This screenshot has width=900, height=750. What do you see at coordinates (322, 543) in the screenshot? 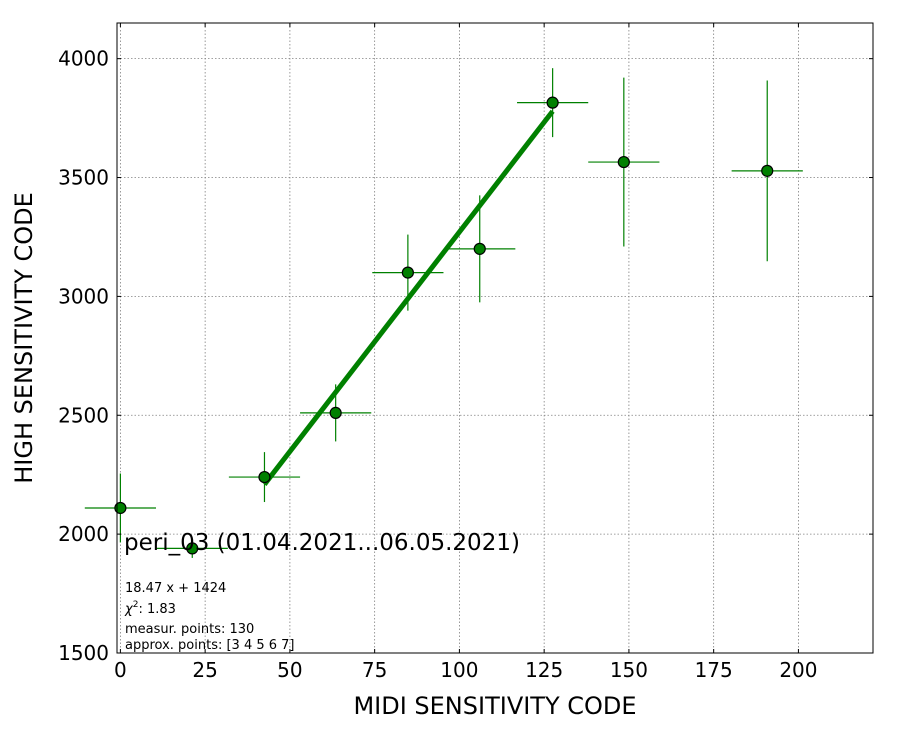
I see `annotation-title: peri_03 (01.04.2021...06.05.2021)` at bounding box center [322, 543].